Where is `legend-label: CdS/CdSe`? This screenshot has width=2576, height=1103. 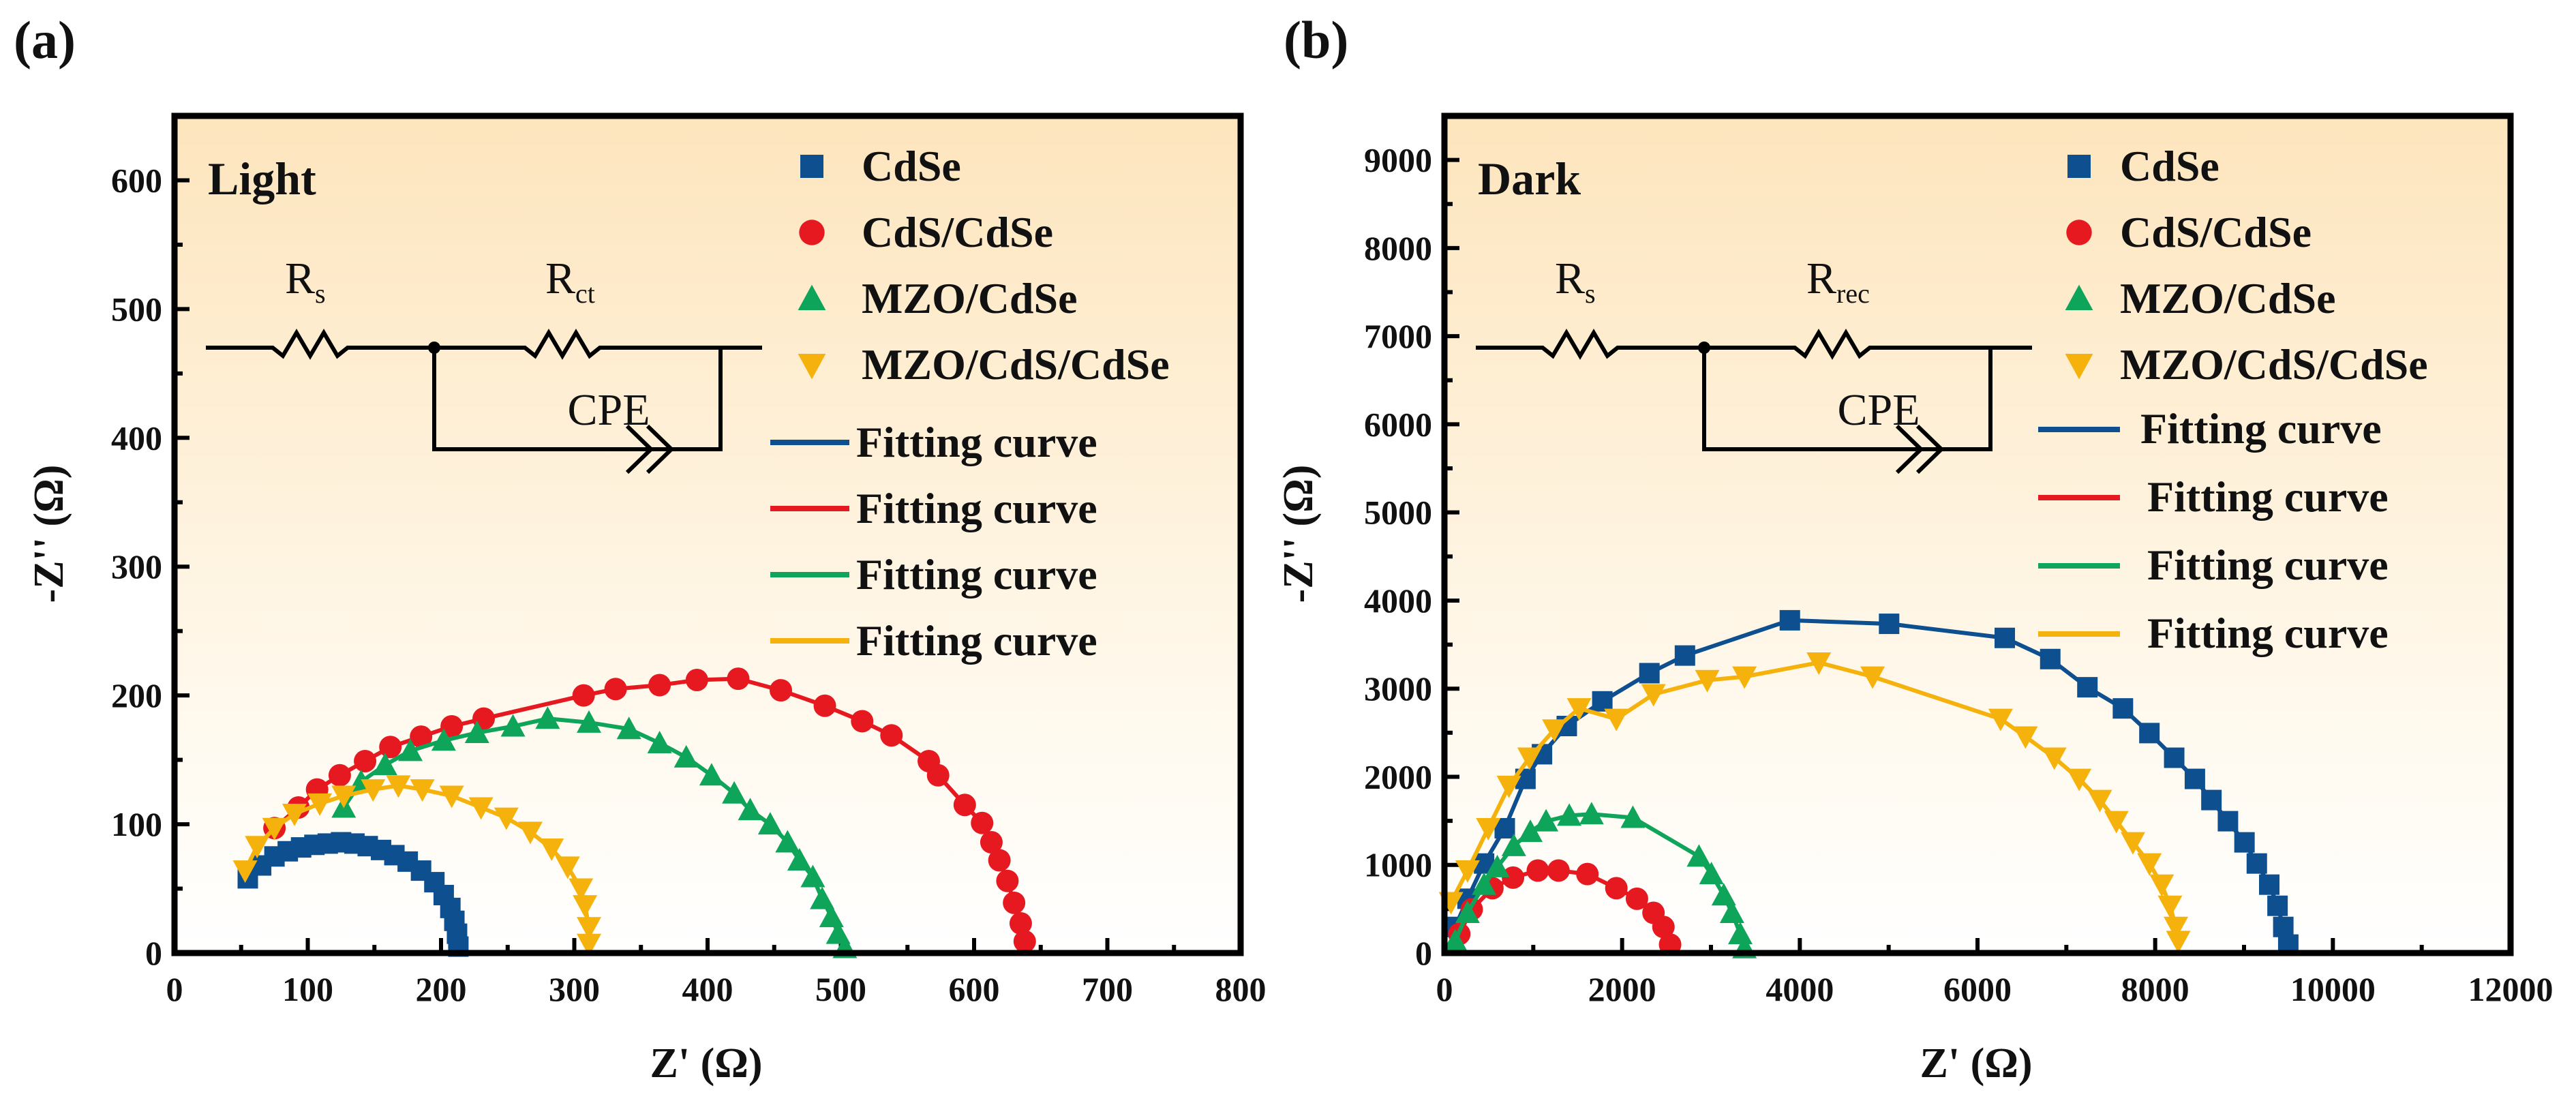 legend-label: CdS/CdSe is located at coordinates (957, 232).